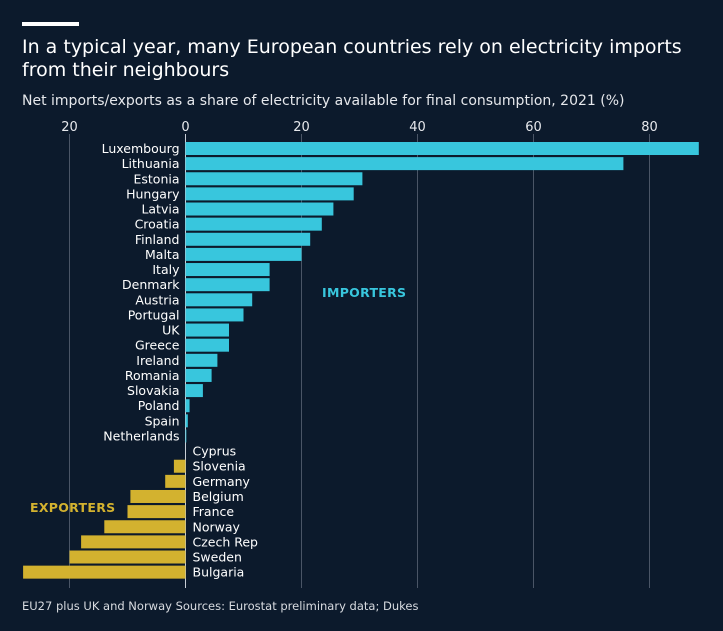 The height and width of the screenshot is (631, 723). What do you see at coordinates (166, 269) in the screenshot?
I see `category-label: Italy` at bounding box center [166, 269].